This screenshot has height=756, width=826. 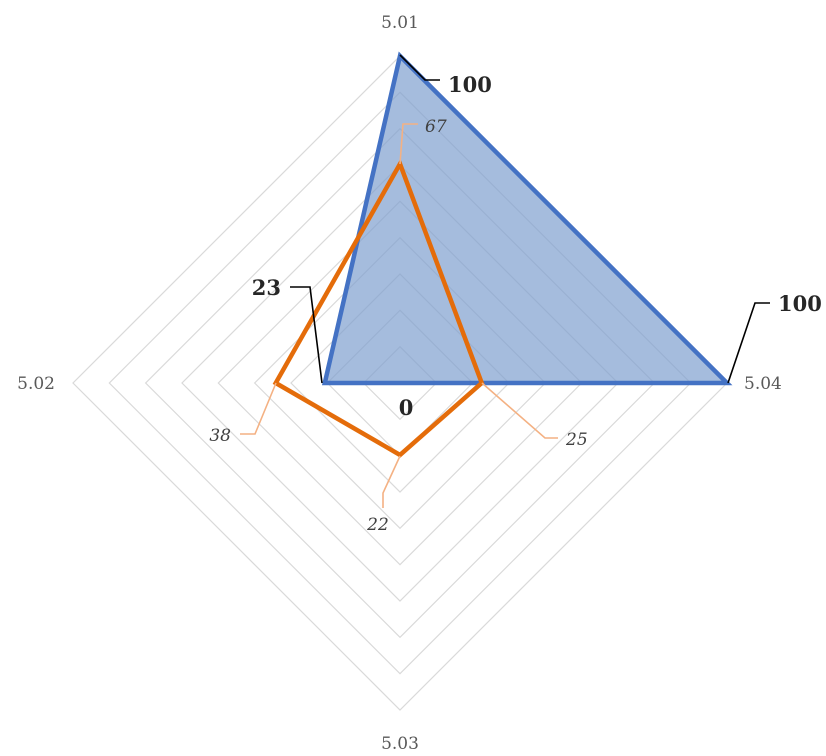 I want to click on series-2-data-label: 22, so click(x=377, y=525).